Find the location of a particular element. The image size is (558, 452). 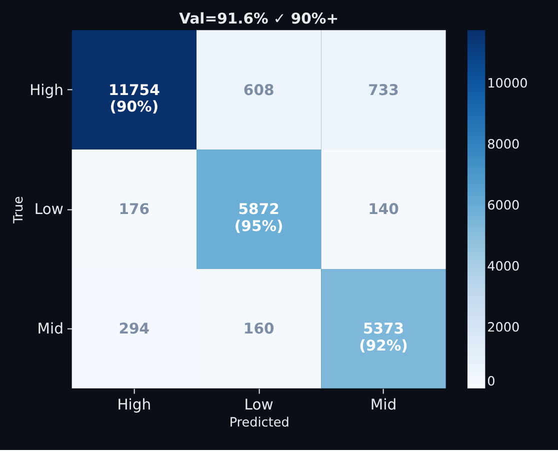

color-bar-label: 10000 is located at coordinates (507, 84).